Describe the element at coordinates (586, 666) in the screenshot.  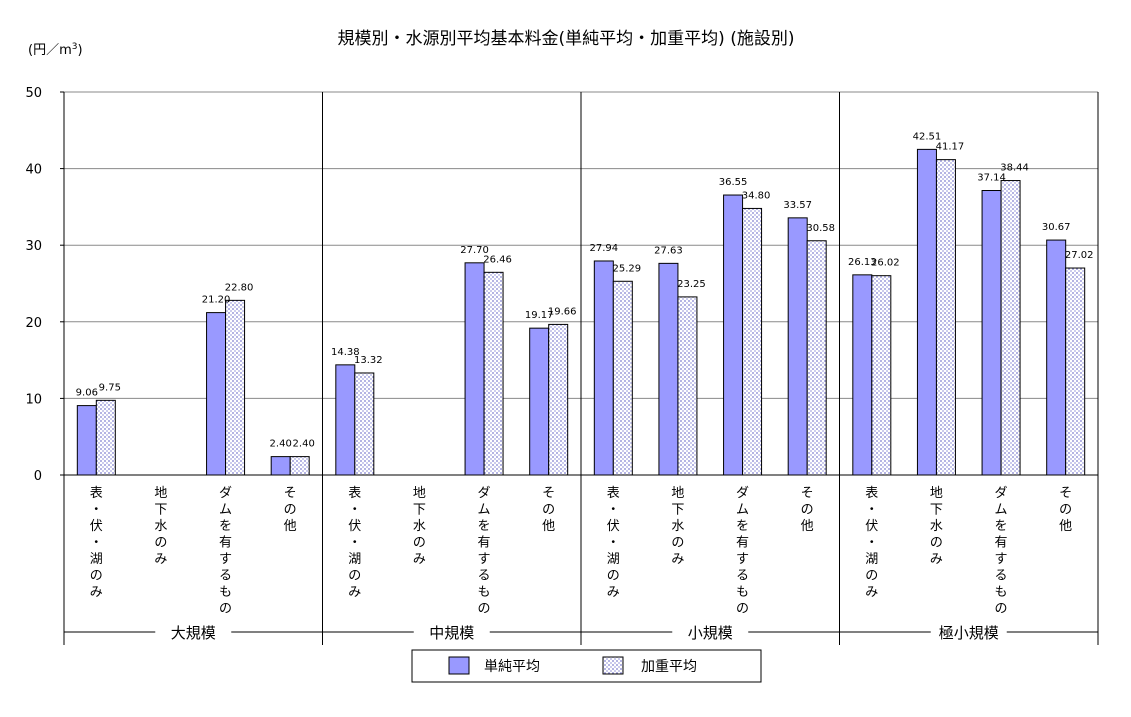
I see `legend: 単純平均 加重平均` at that location.